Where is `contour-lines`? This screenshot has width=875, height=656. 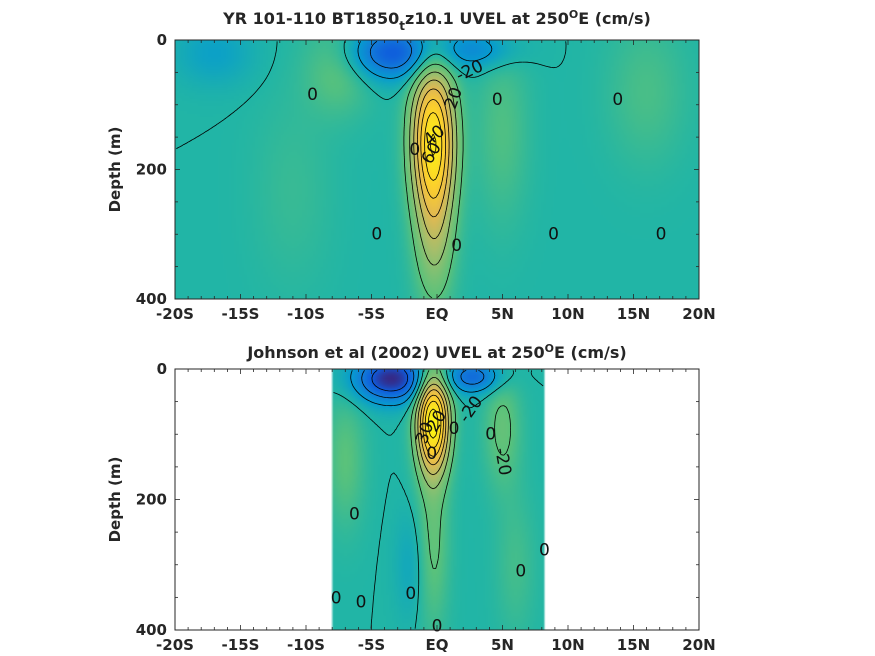 contour-lines is located at coordinates (438, 499).